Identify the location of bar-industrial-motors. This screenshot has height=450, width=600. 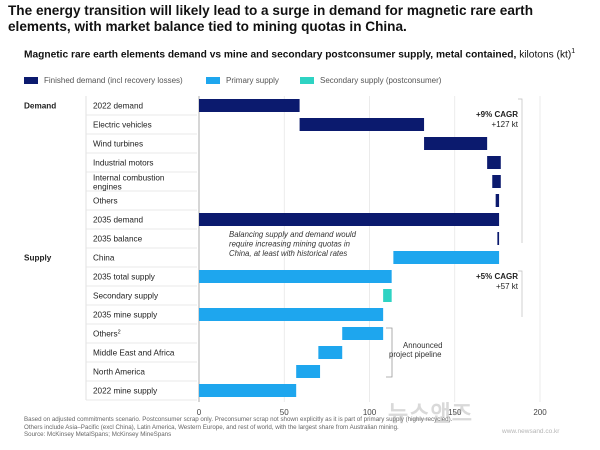
(494, 162).